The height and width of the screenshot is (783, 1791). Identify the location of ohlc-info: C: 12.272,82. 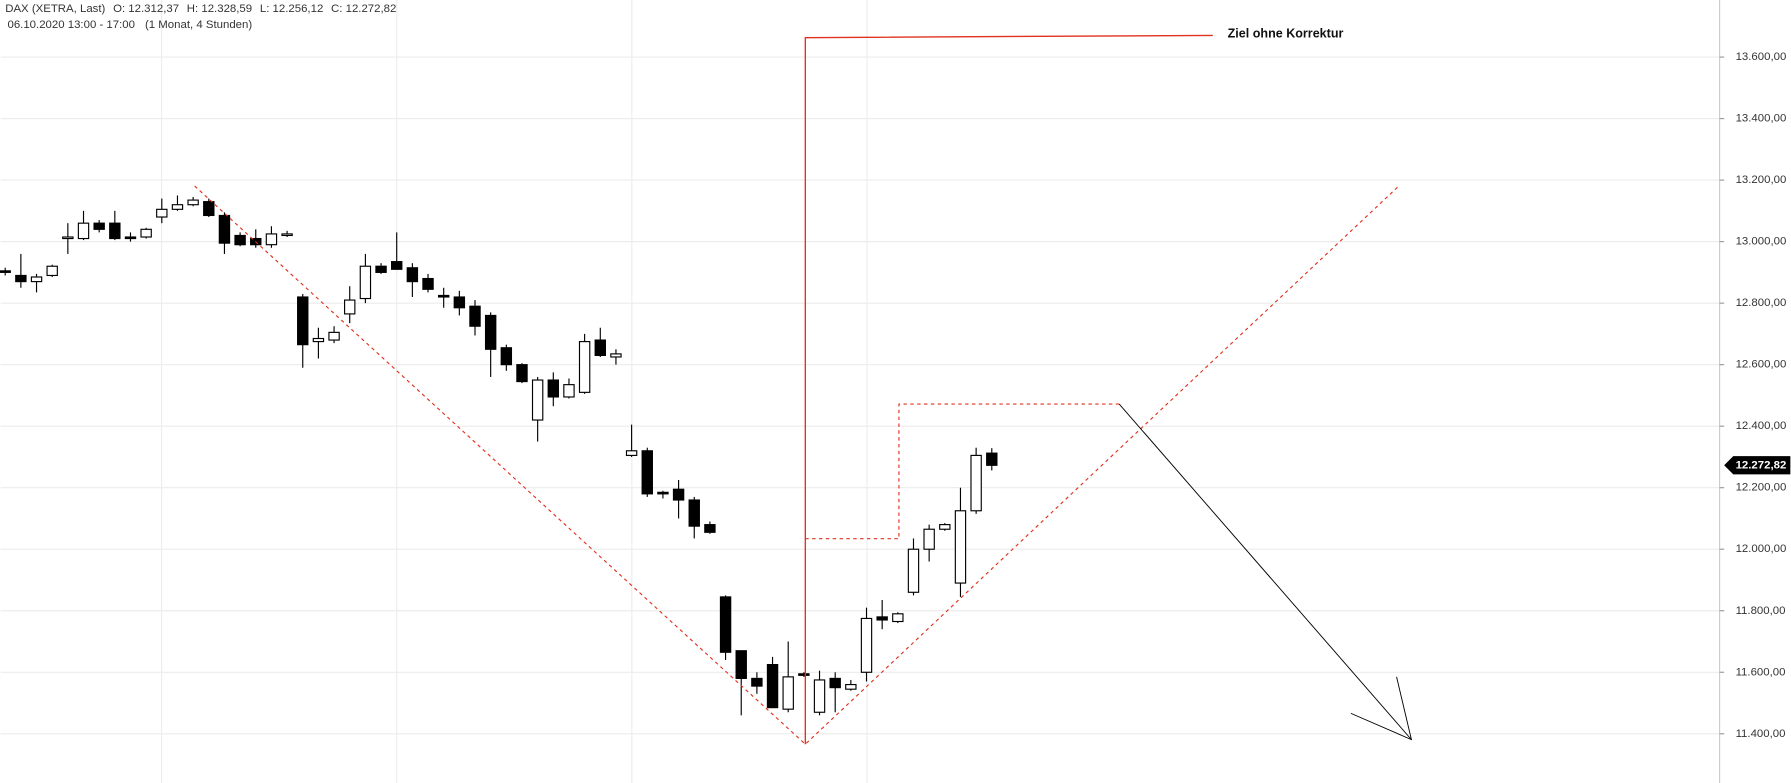
(363, 9).